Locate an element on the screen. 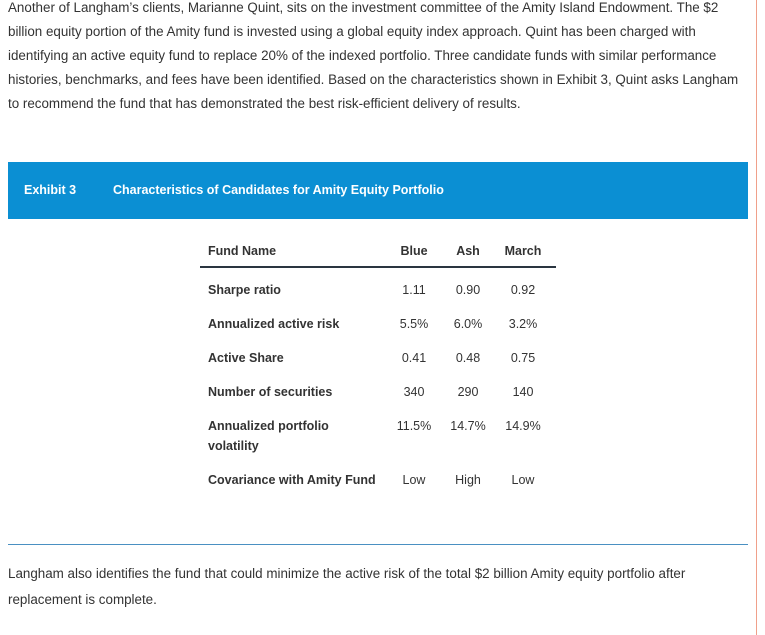 The width and height of the screenshot is (765, 635). cell-blue: 1.11 is located at coordinates (414, 290).